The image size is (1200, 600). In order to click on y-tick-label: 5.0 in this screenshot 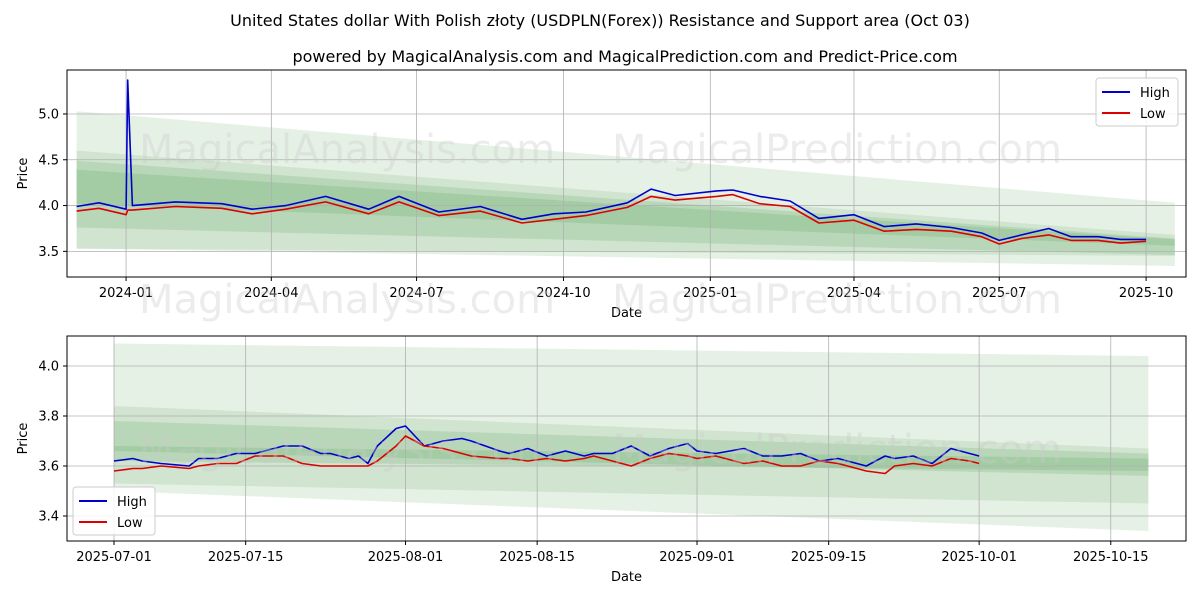, I will do `click(48, 114)`.